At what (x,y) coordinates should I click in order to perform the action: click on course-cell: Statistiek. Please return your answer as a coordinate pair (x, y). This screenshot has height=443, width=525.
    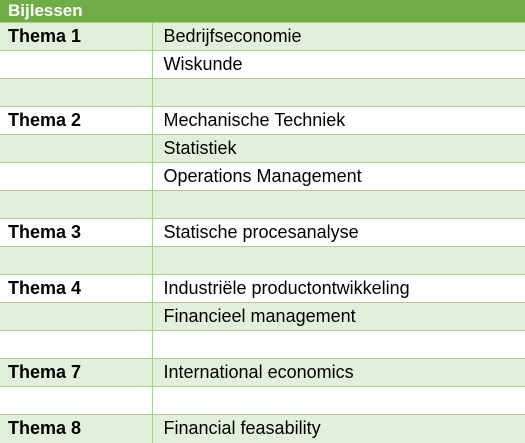
    Looking at the image, I should click on (338, 148).